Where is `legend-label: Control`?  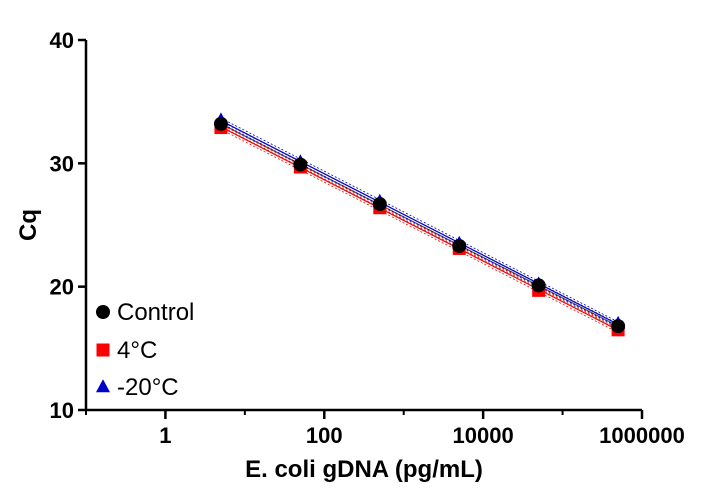 legend-label: Control is located at coordinates (155, 312).